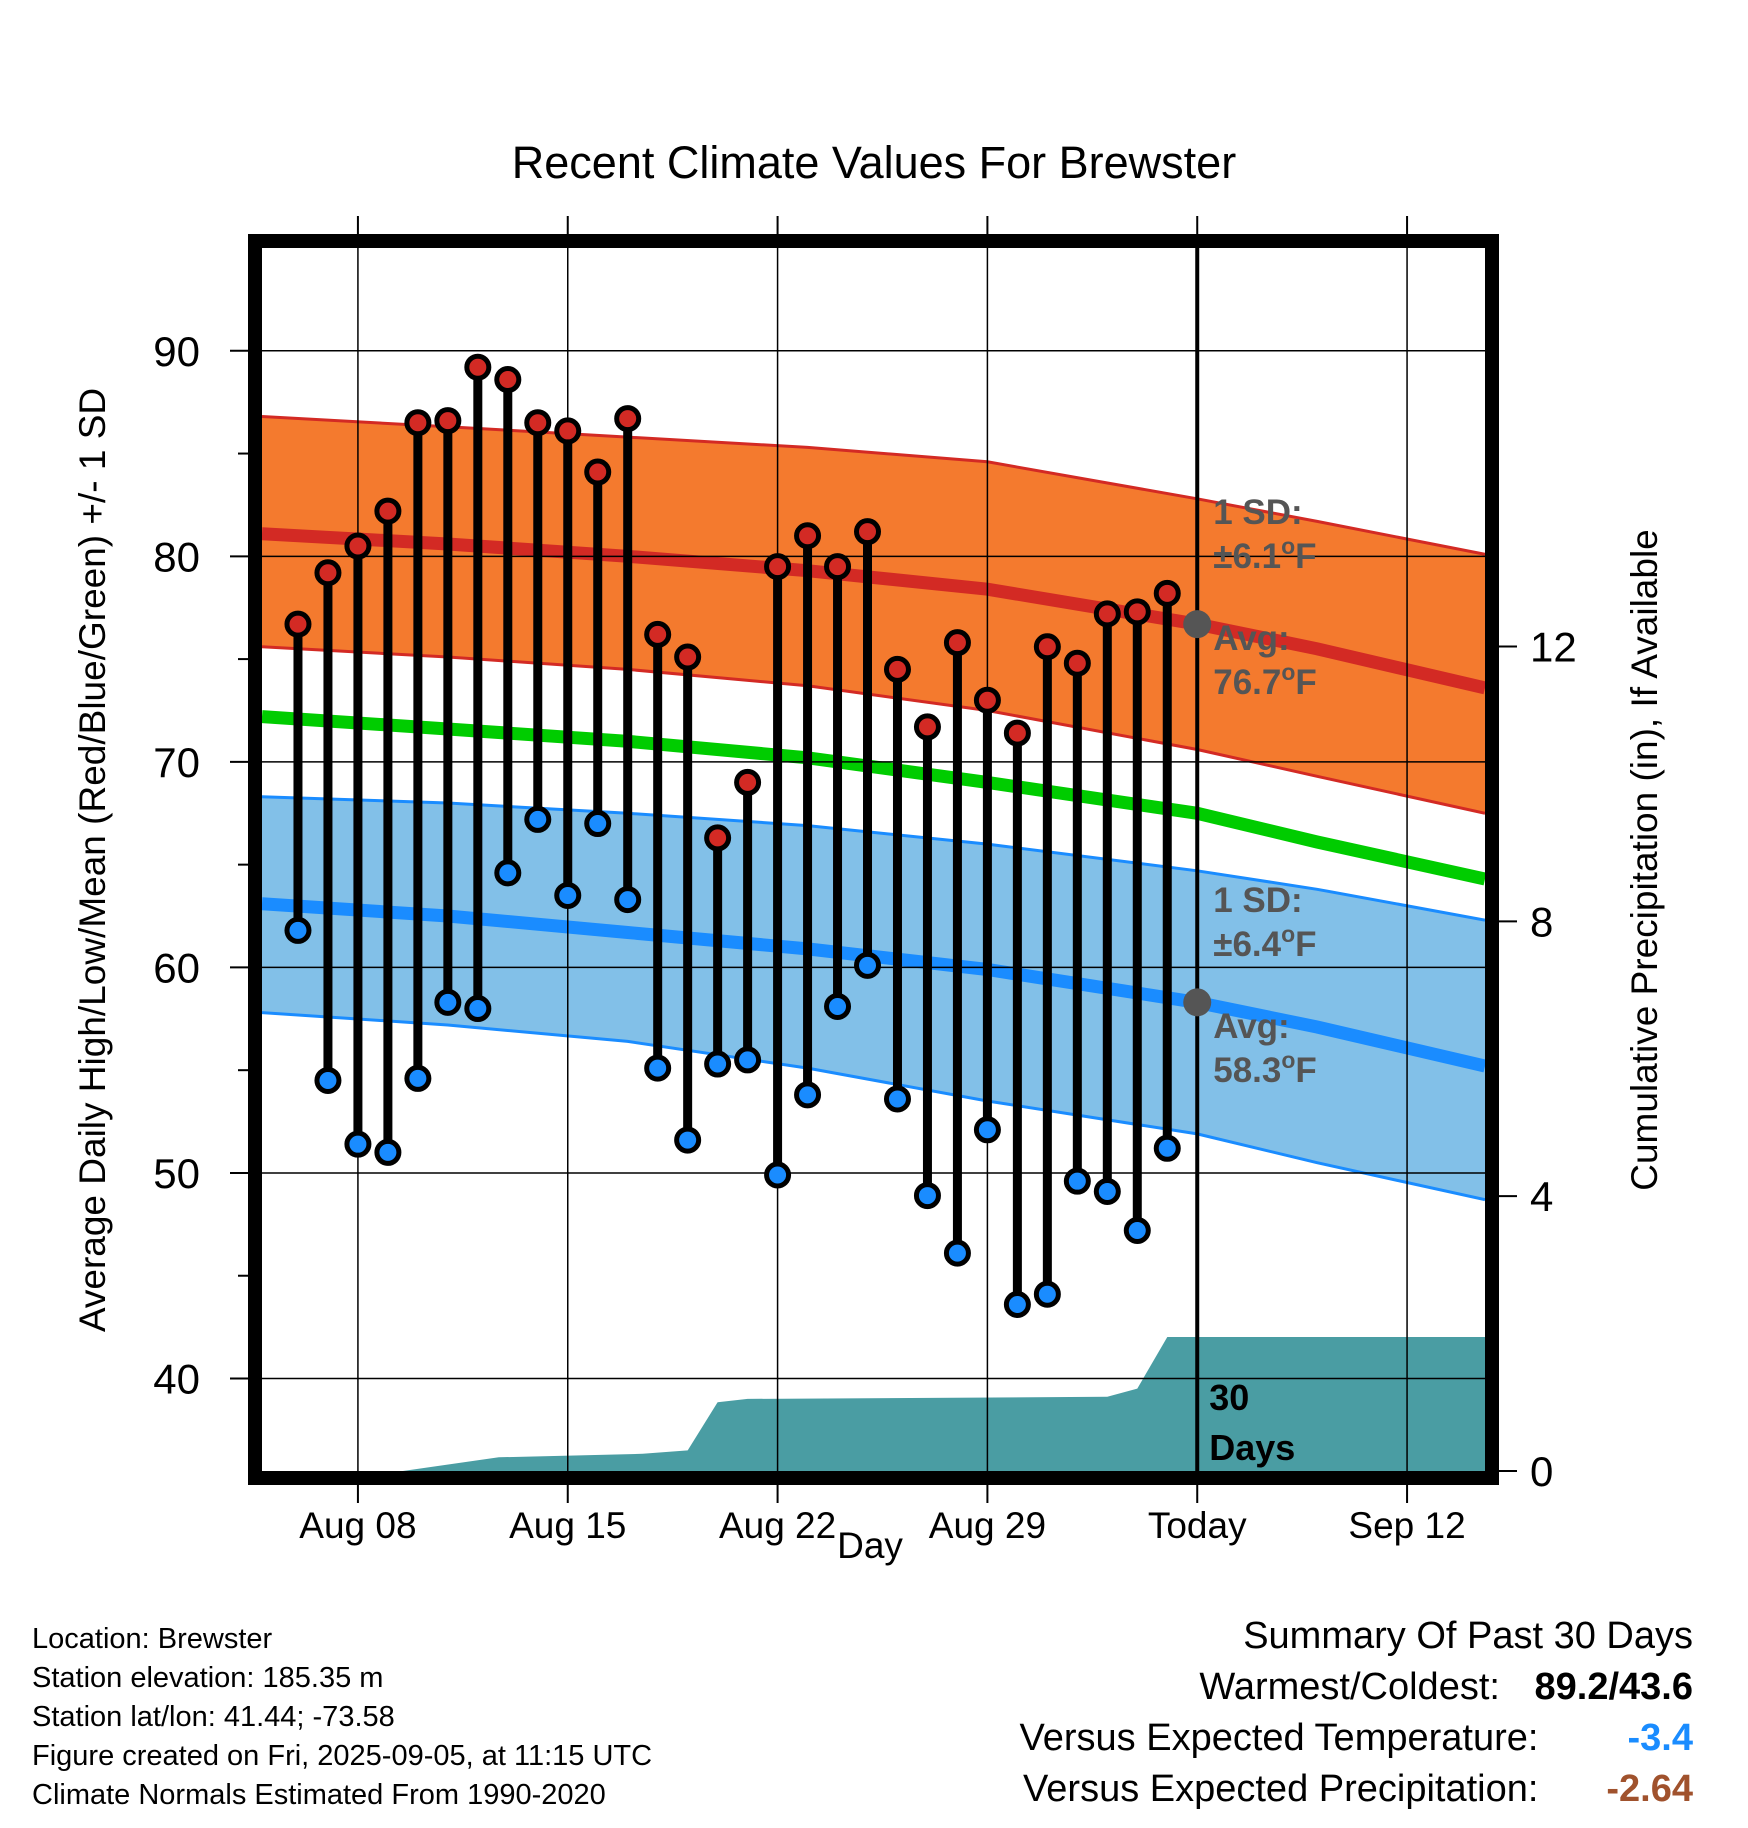 Image resolution: width=1748 pixels, height=1828 pixels. I want to click on y-tick-label: 90, so click(176, 351).